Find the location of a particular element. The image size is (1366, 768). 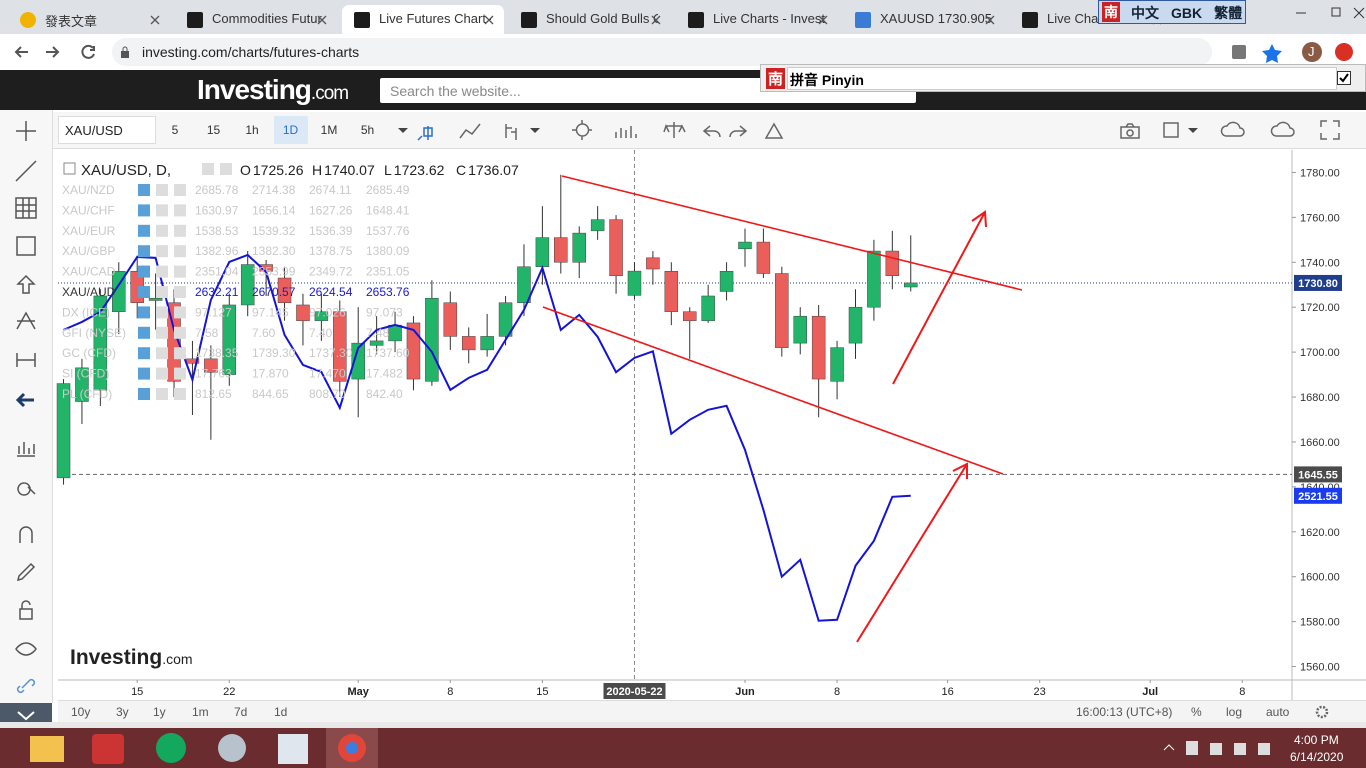

tray-icons is located at coordinates (1220, 748).